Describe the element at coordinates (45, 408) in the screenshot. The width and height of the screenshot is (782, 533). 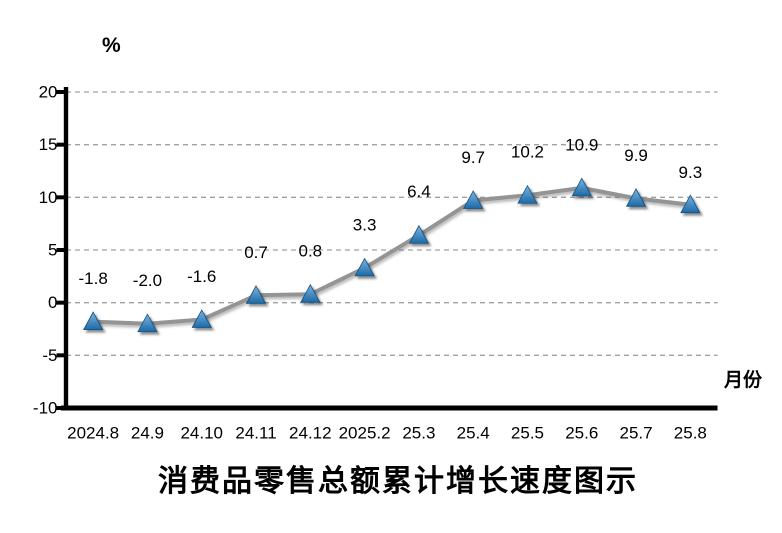
I see `y-tick-label: -10` at that location.